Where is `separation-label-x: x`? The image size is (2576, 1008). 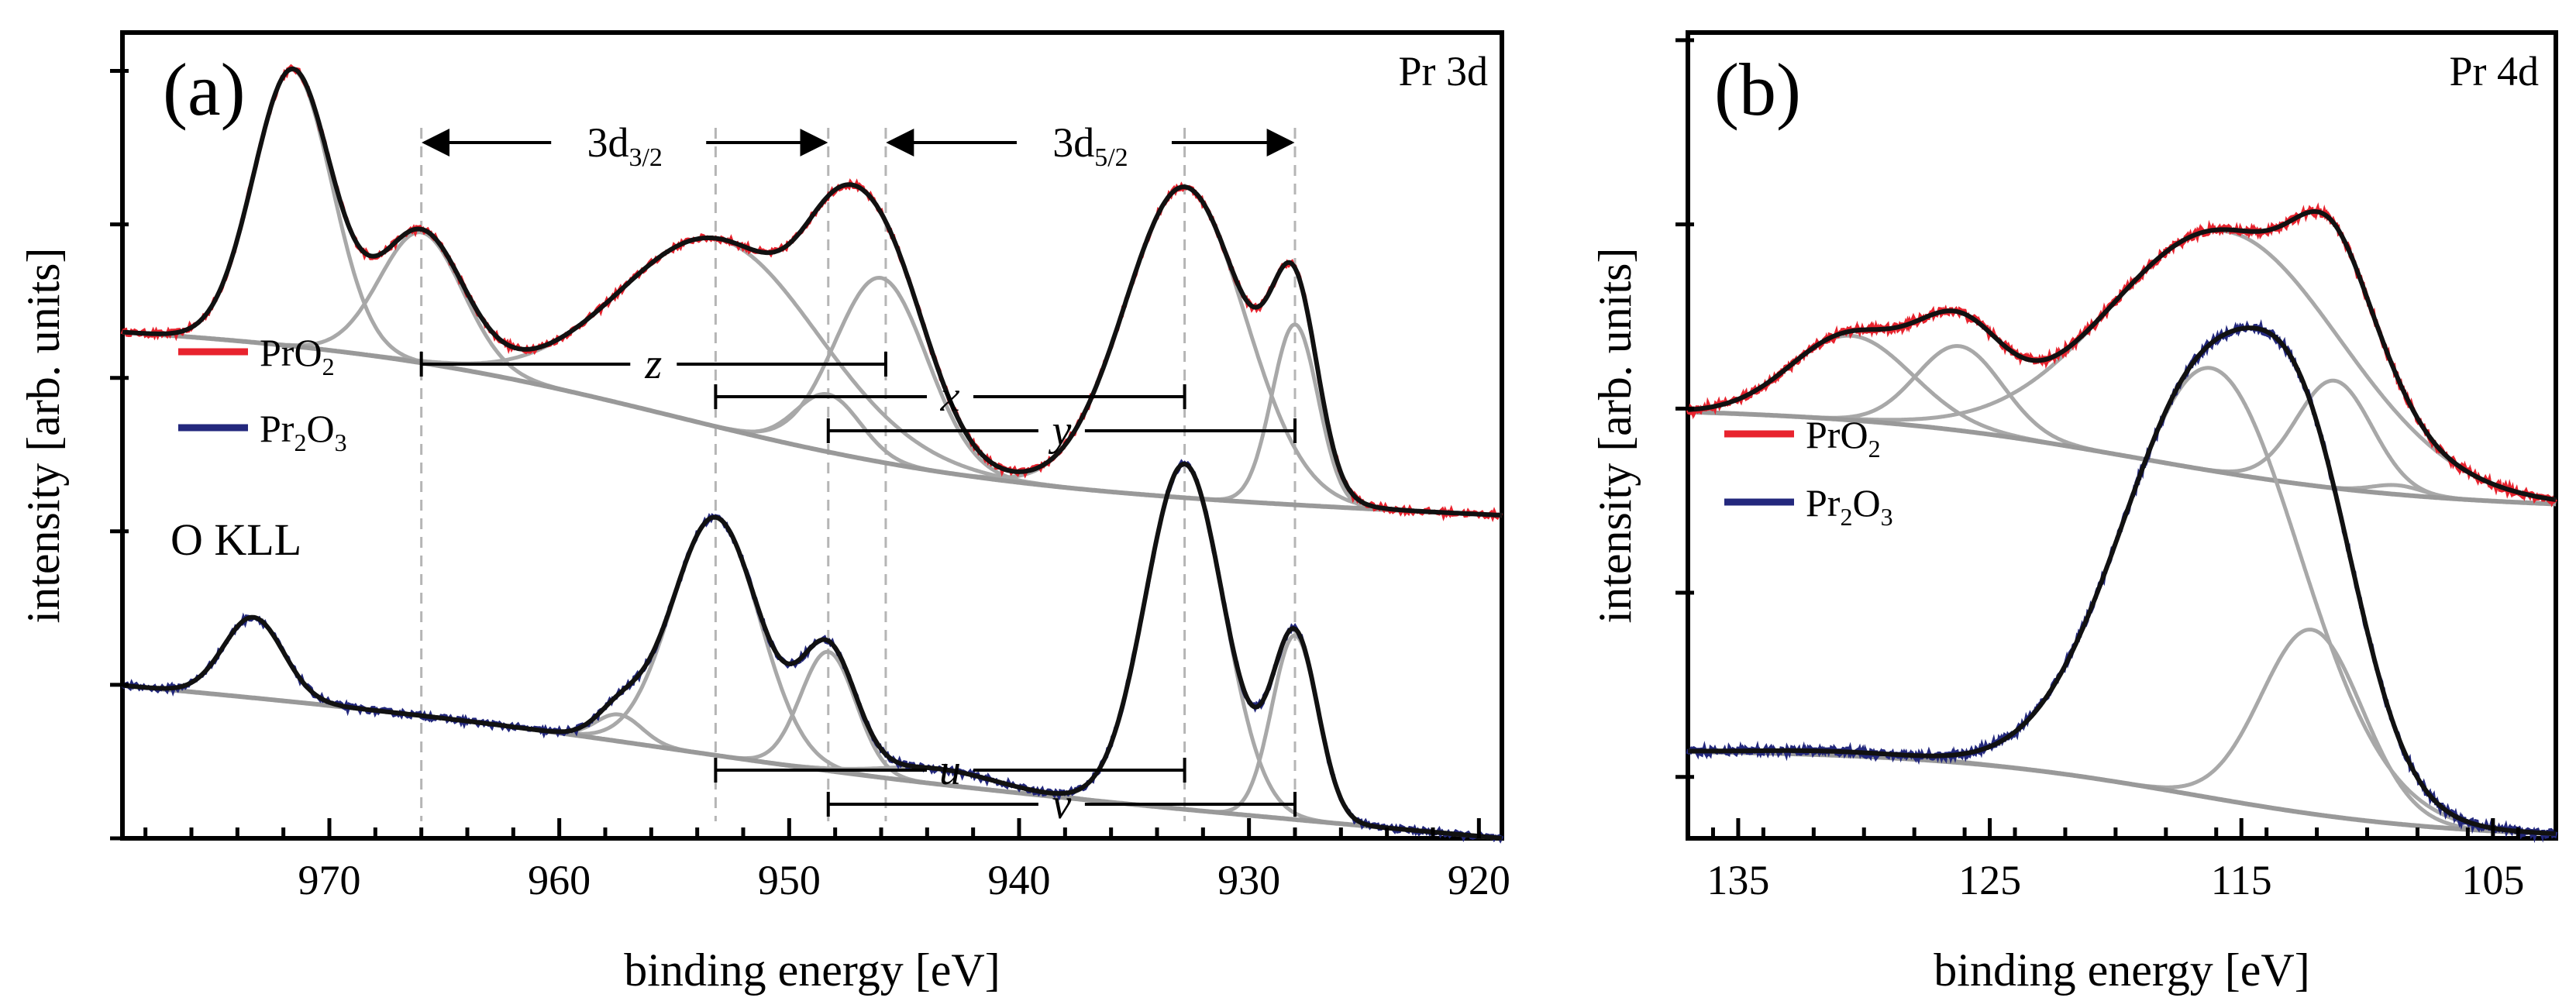 separation-label-x: x is located at coordinates (950, 397).